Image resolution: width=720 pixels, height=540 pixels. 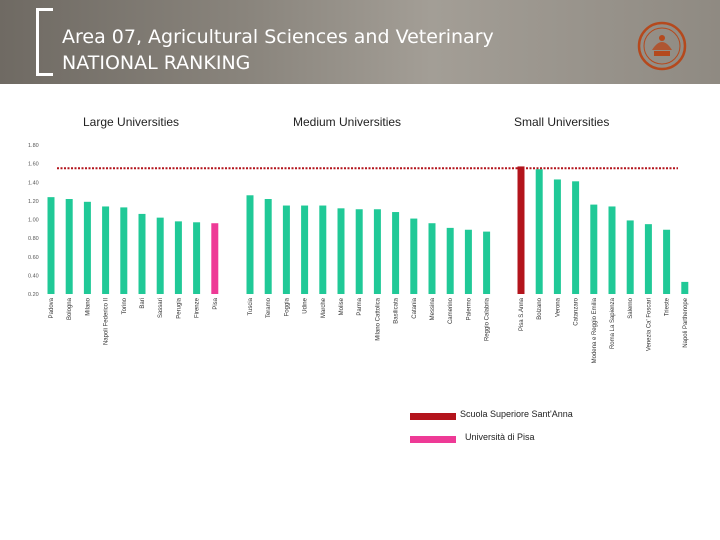 What do you see at coordinates (347, 122) in the screenshot?
I see `group-label-medium: Medium Universities` at bounding box center [347, 122].